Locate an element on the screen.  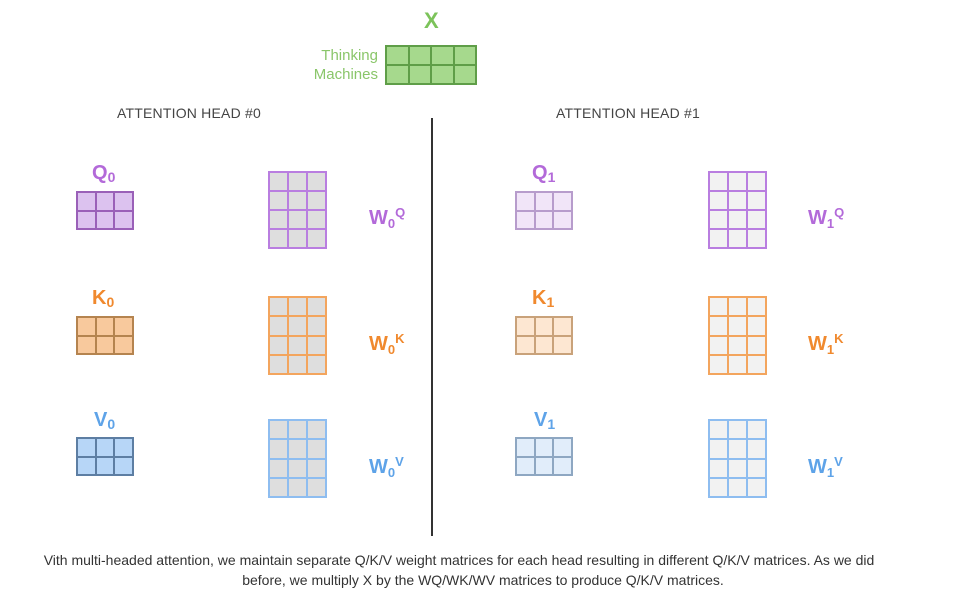
w1q-weight-matrix is located at coordinates (737, 210).